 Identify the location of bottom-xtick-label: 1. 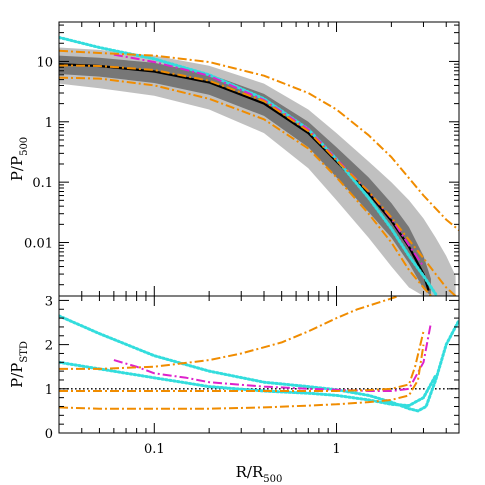
(336, 449).